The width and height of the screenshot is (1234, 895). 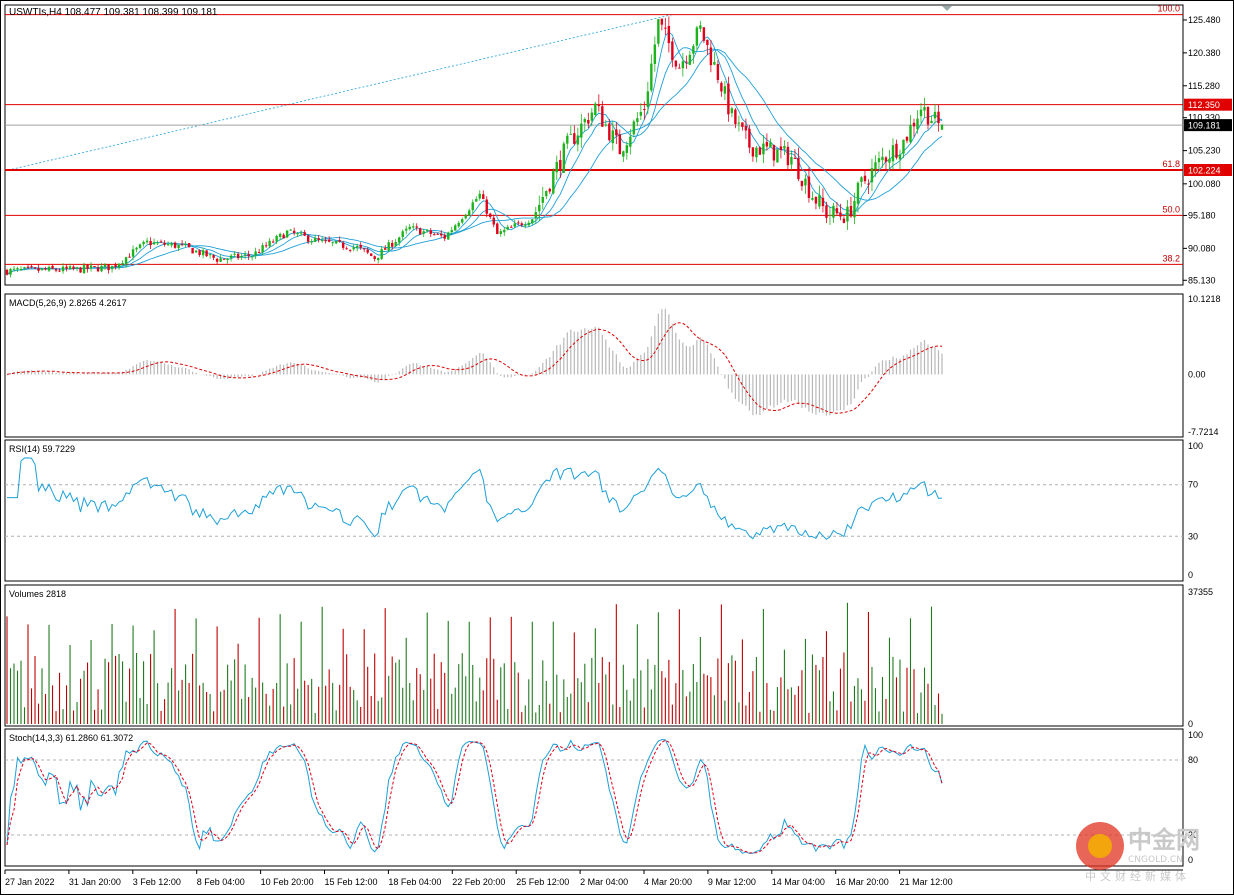 I want to click on watermark-site: CNGOLD.CN, so click(x=1155, y=860).